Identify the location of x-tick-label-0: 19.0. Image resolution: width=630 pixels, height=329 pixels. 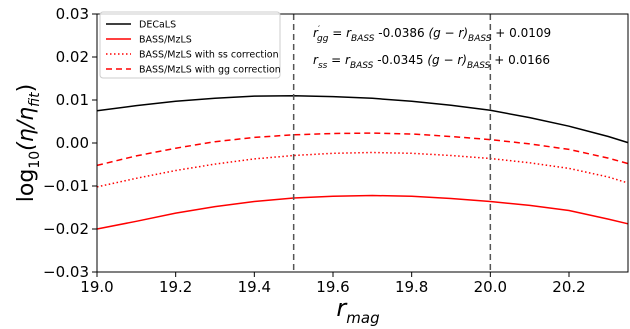
(96, 287).